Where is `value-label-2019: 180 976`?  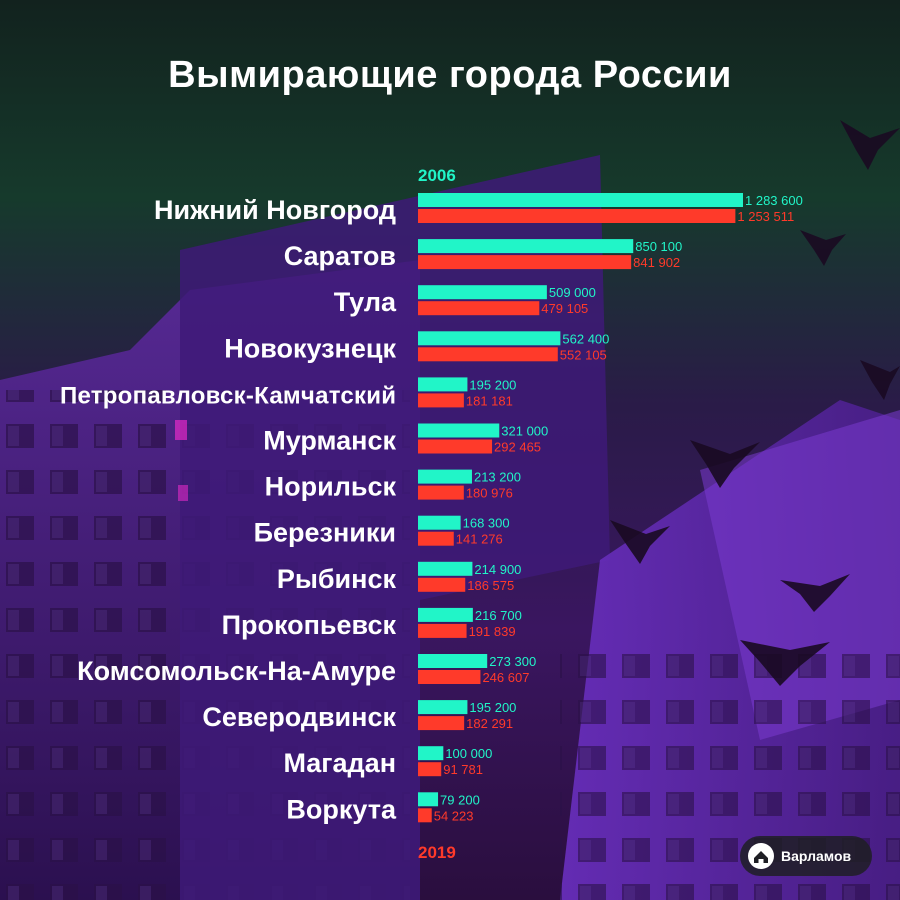
value-label-2019: 180 976 is located at coordinates (489, 493).